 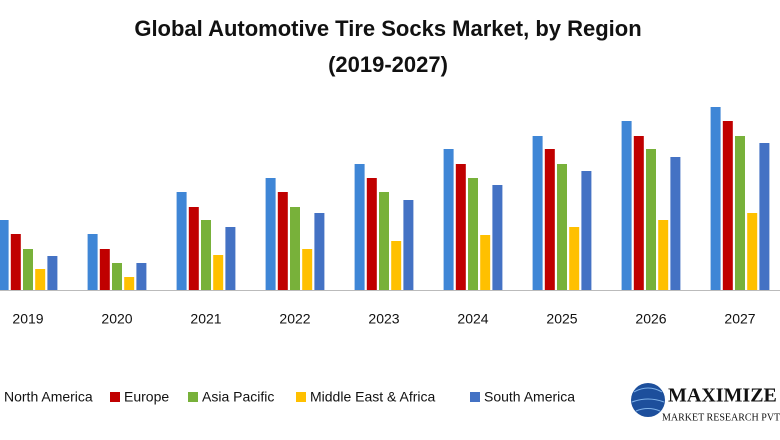 I want to click on x-tick-label: 2026, so click(x=650, y=319).